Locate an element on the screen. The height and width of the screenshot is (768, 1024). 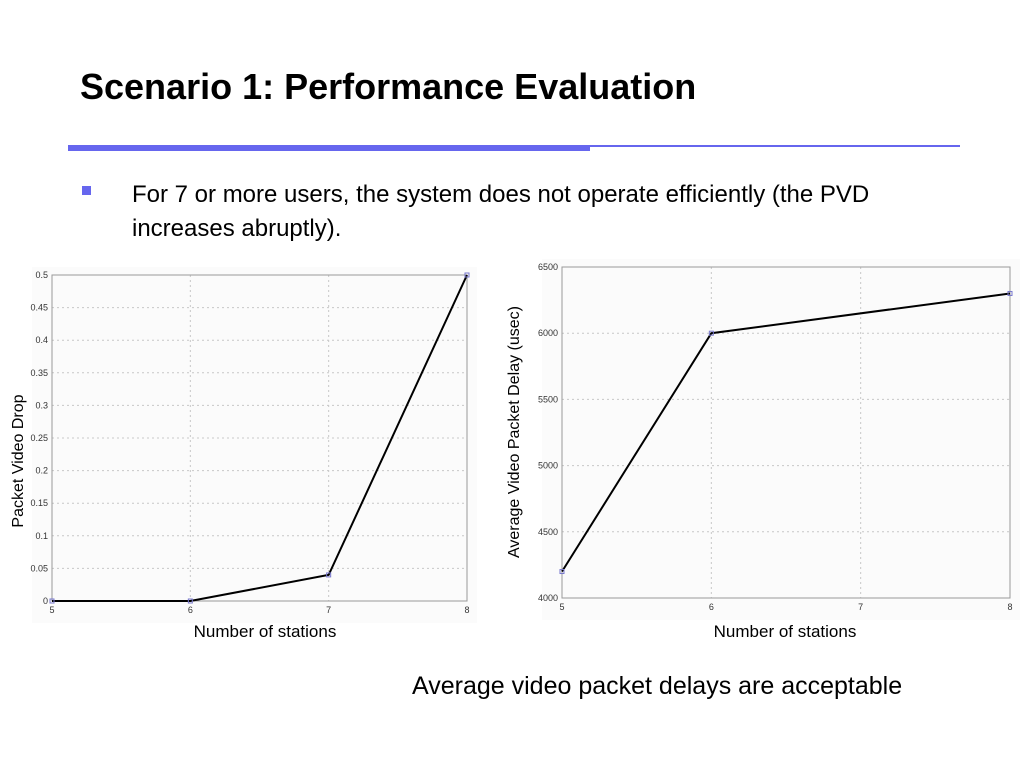
y-tick-label: 0.5 is located at coordinates (41, 275).